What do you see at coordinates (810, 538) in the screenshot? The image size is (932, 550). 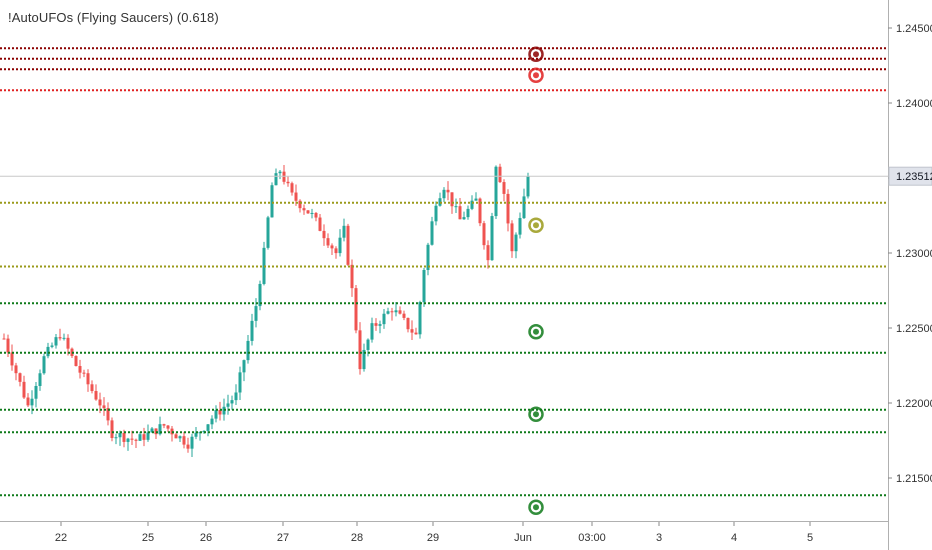 I see `time-tick-label: 5` at bounding box center [810, 538].